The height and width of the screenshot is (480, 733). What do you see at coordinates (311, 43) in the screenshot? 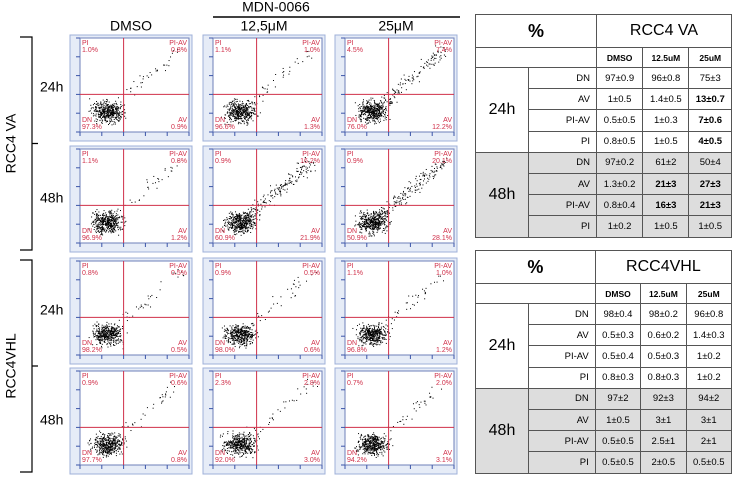
I see `quadrant-name: PI-AV` at bounding box center [311, 43].